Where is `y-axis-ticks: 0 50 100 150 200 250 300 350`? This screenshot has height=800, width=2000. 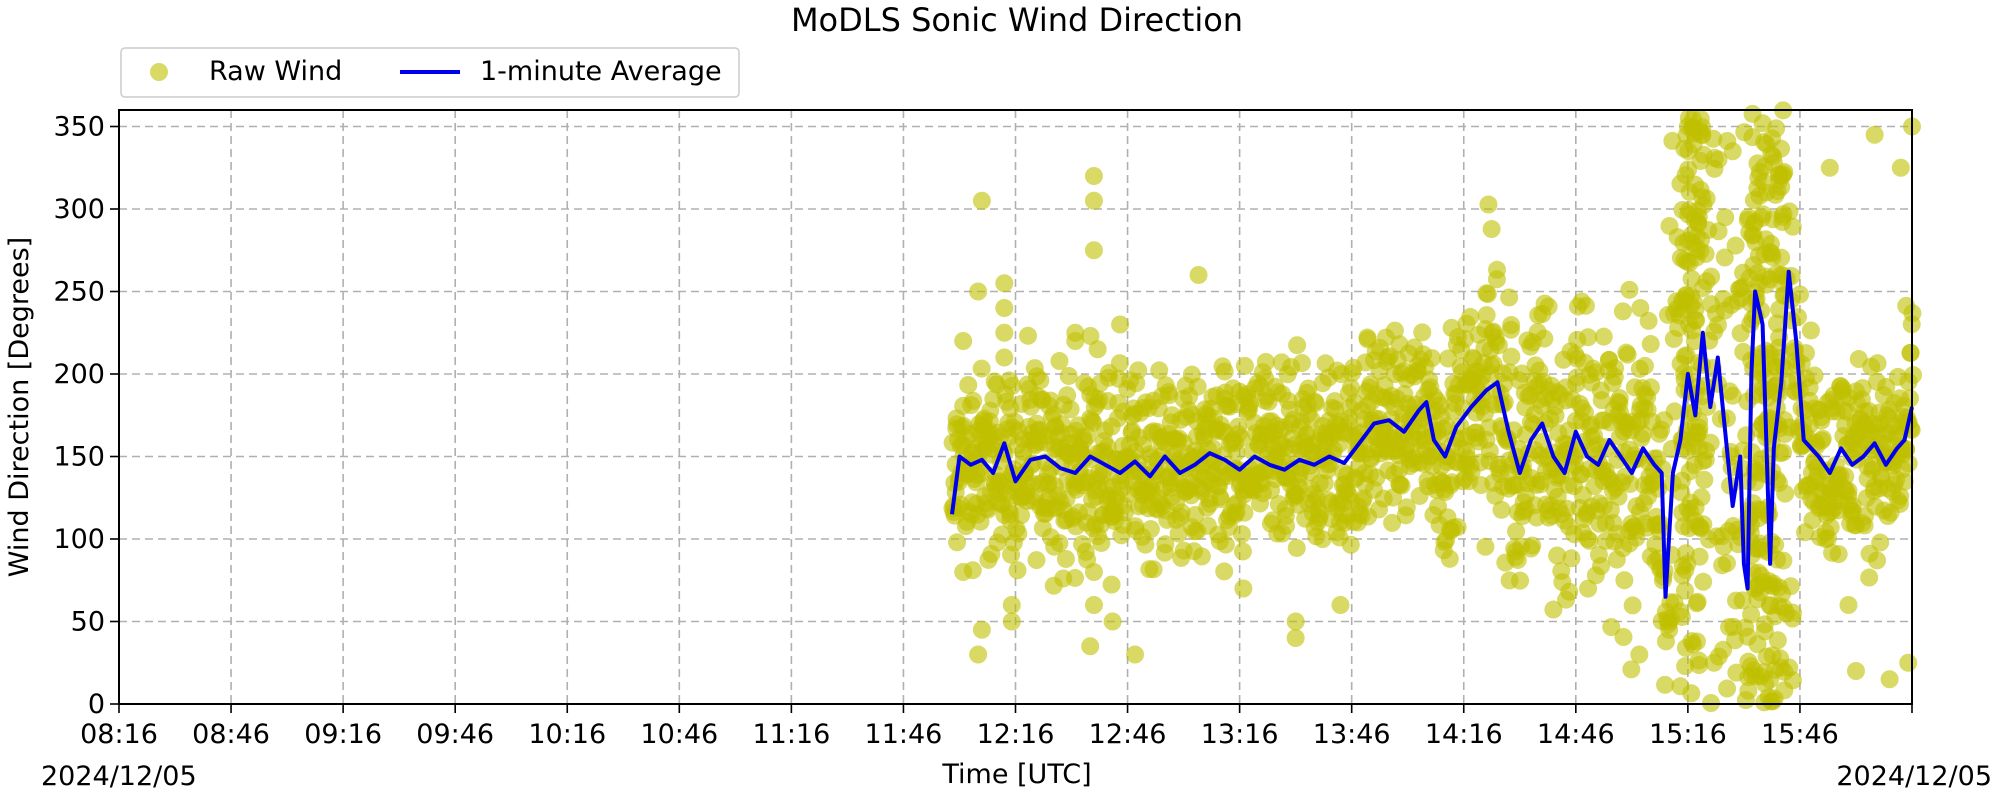 y-axis-ticks: 0 50 100 150 200 250 300 350 is located at coordinates (86, 416).